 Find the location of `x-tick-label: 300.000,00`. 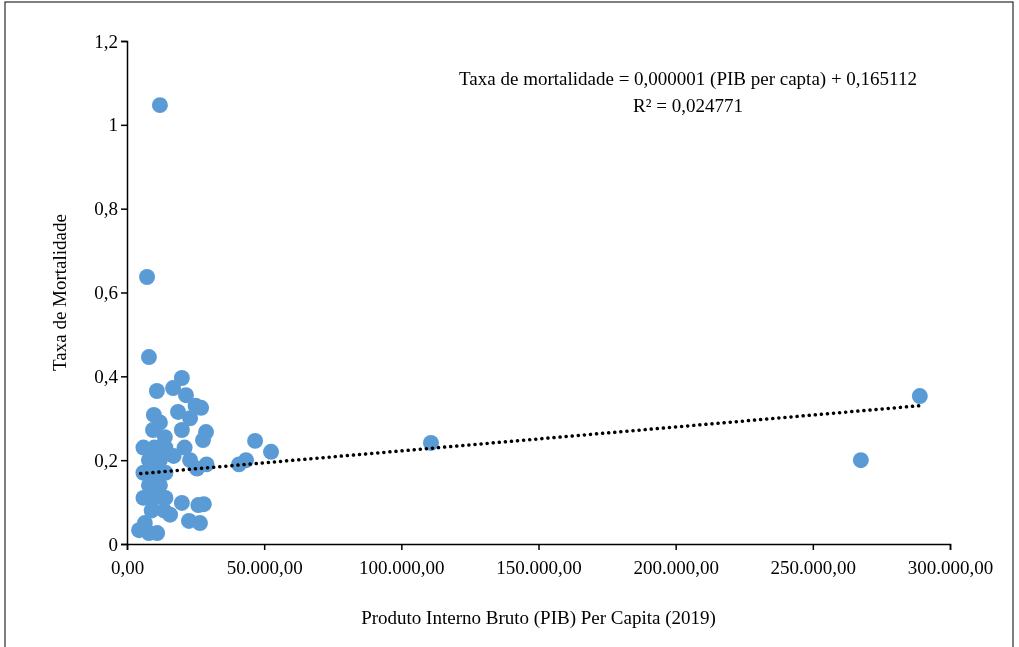

x-tick-label: 300.000,00 is located at coordinates (950, 567).